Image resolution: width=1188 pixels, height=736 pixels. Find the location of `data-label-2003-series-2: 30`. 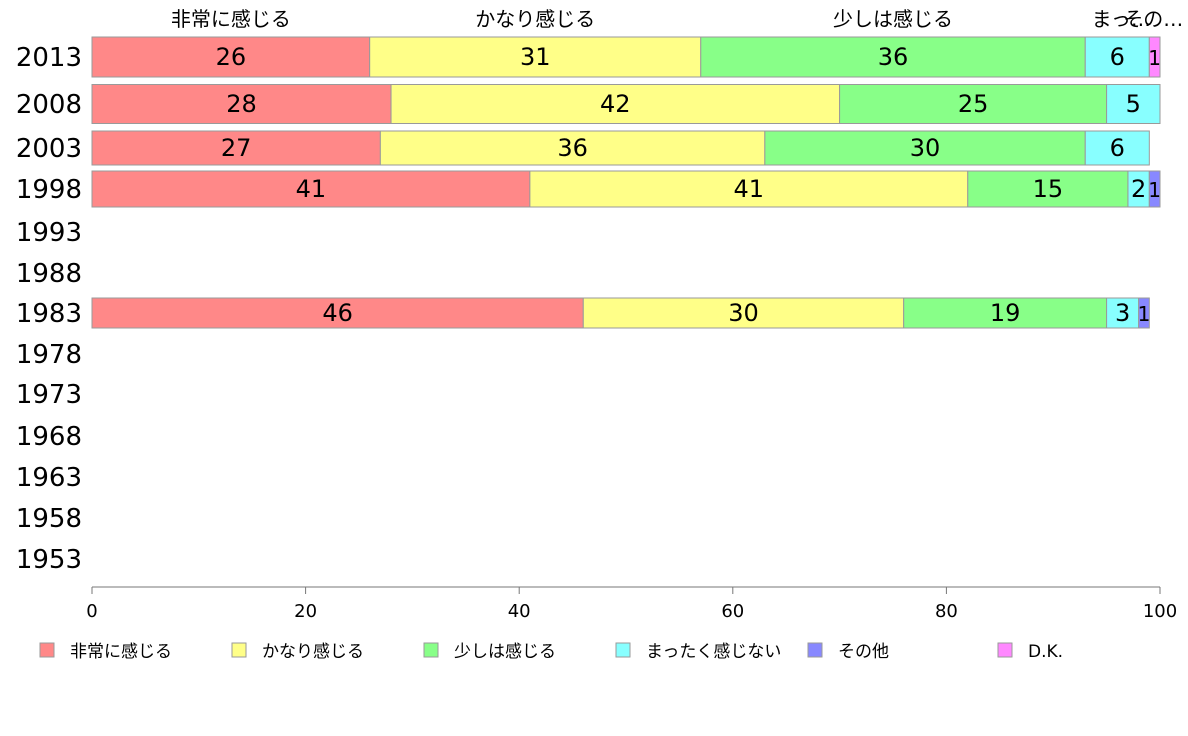

data-label-2003-series-2: 30 is located at coordinates (925, 148).